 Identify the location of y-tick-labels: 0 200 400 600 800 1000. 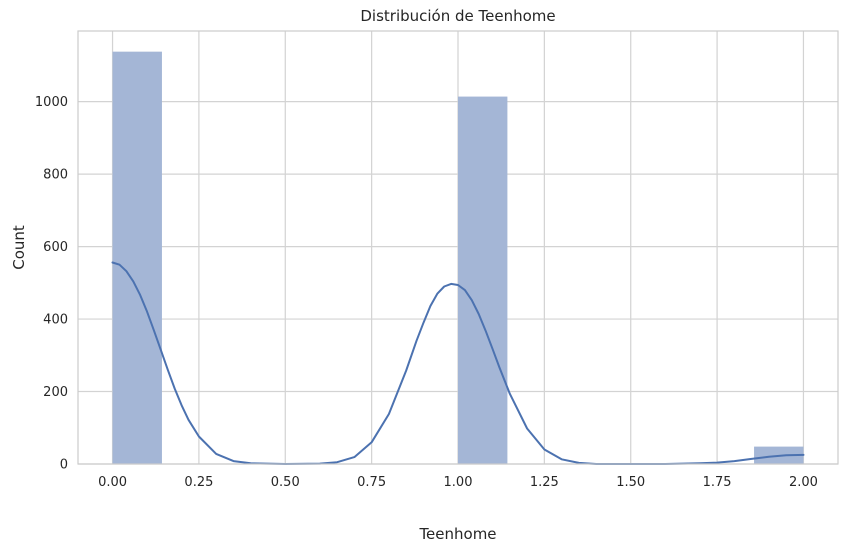
(51, 283).